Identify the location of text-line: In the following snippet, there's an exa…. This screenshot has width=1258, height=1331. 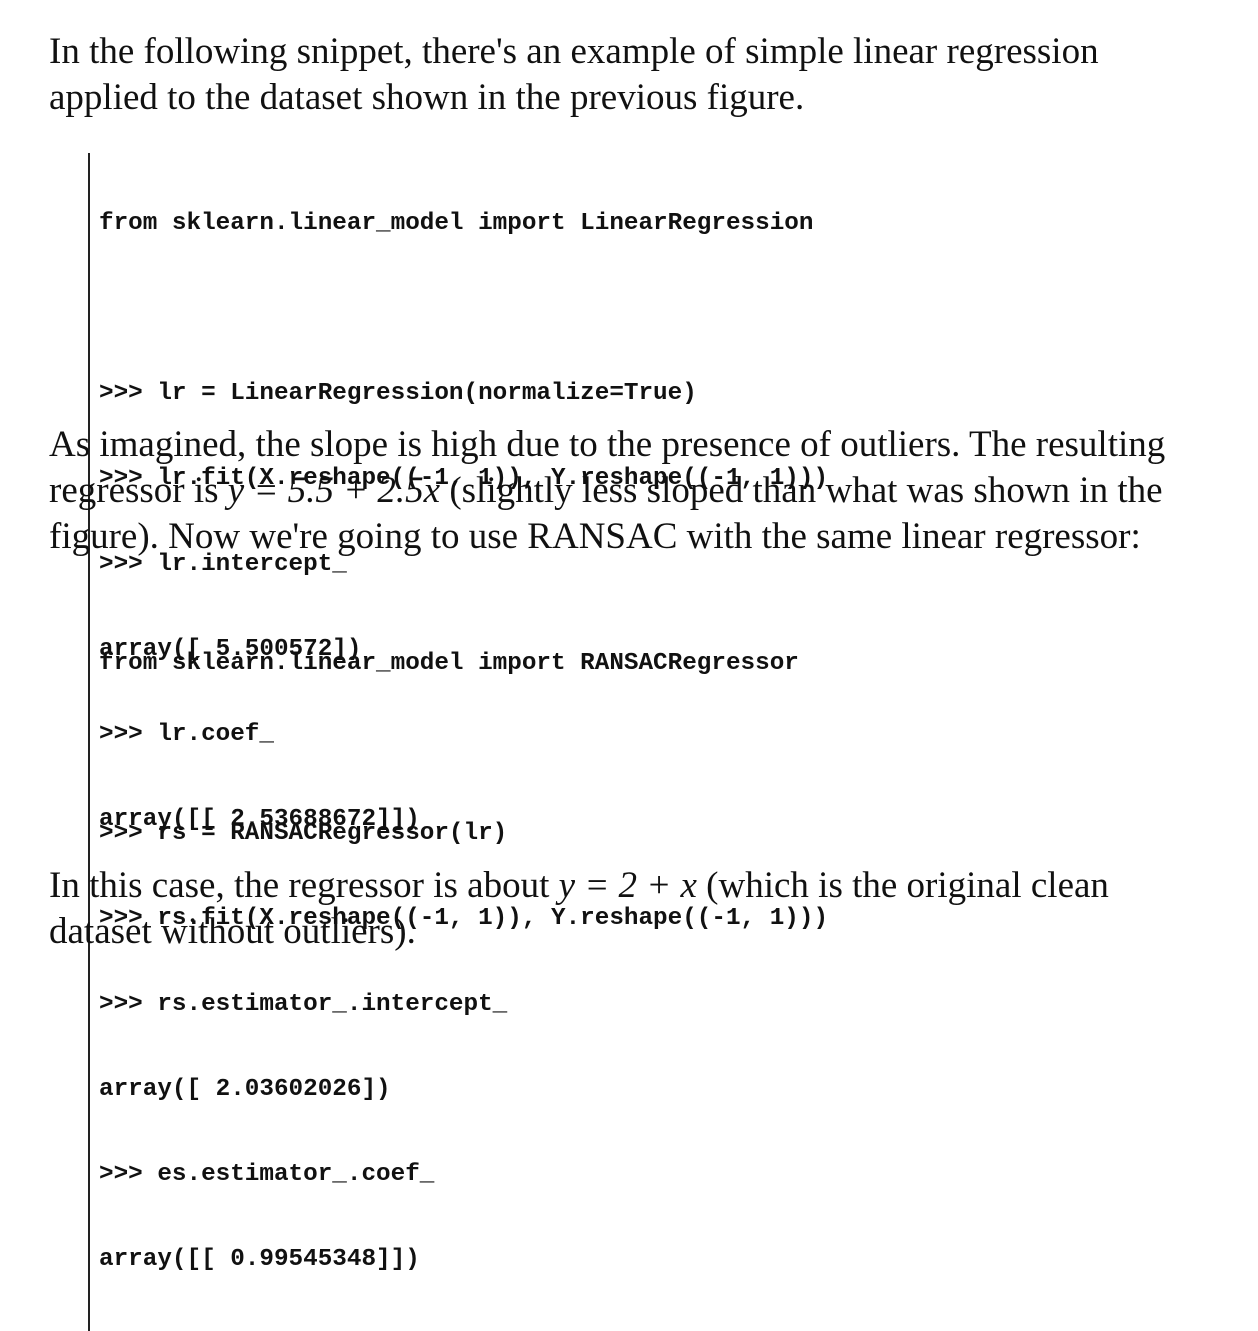
(574, 51).